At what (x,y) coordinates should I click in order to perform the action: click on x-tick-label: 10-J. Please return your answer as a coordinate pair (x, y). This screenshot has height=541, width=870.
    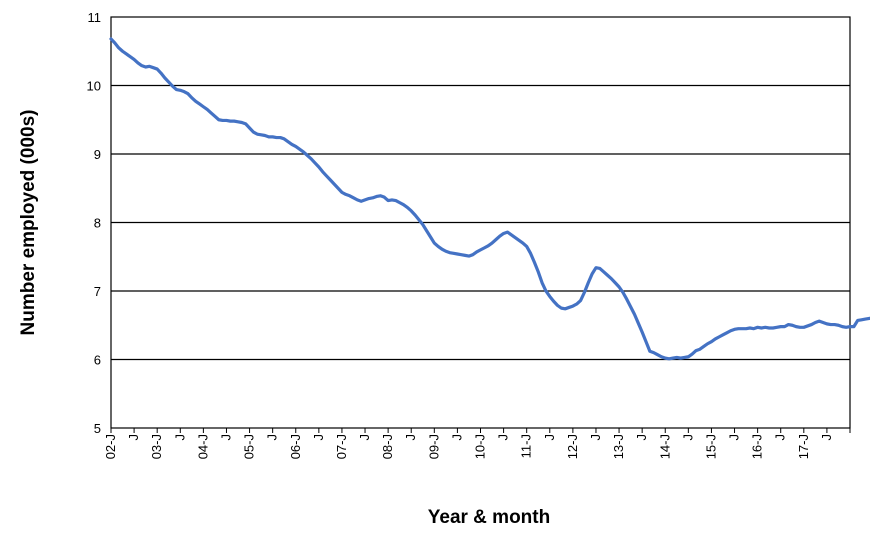
    Looking at the image, I should click on (480, 446).